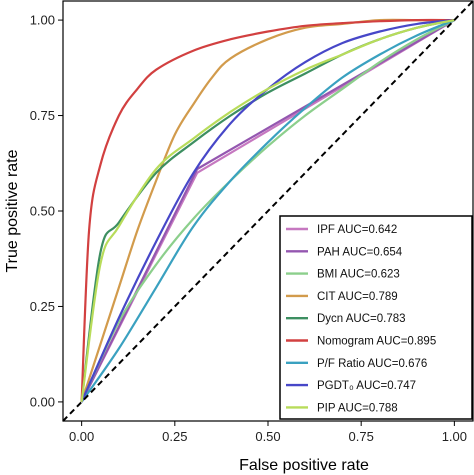 This screenshot has height=475, width=474. I want to click on y-tick-label: 0.00, so click(42, 401).